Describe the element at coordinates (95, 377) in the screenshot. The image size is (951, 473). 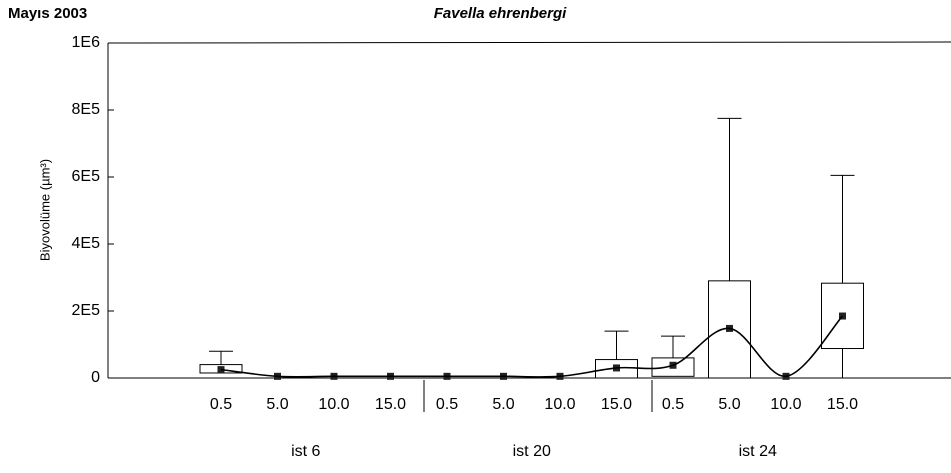
I see `y-tick-label: 0` at that location.